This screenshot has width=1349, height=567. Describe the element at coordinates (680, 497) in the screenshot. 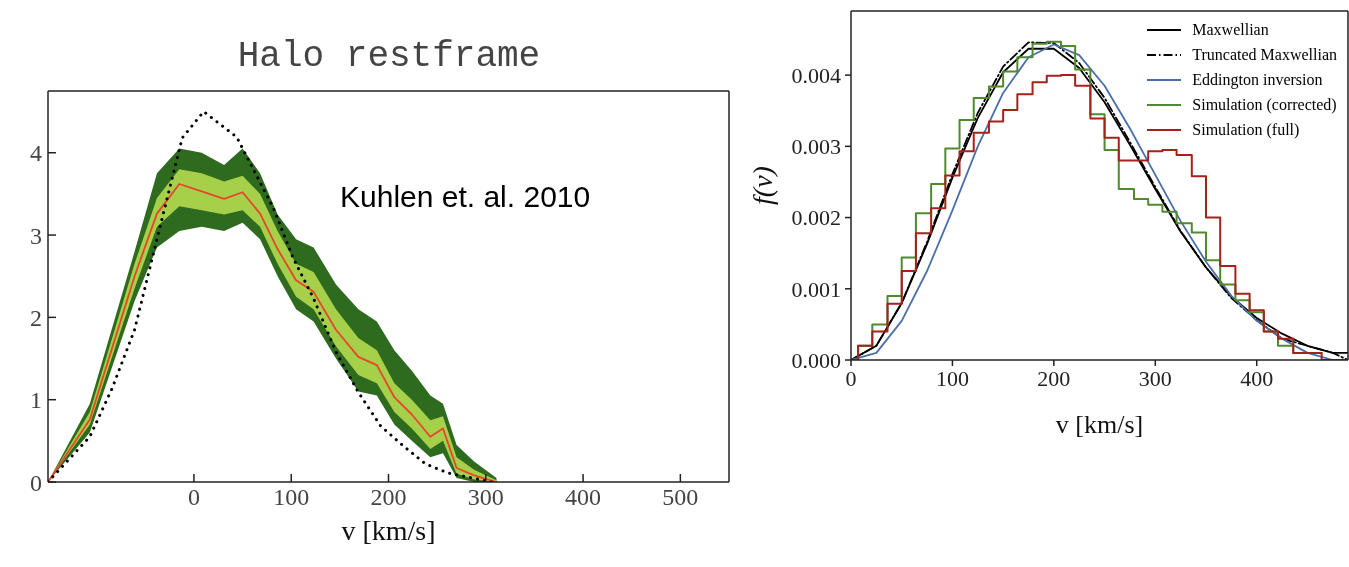

I see `x-tick-label: 500` at that location.